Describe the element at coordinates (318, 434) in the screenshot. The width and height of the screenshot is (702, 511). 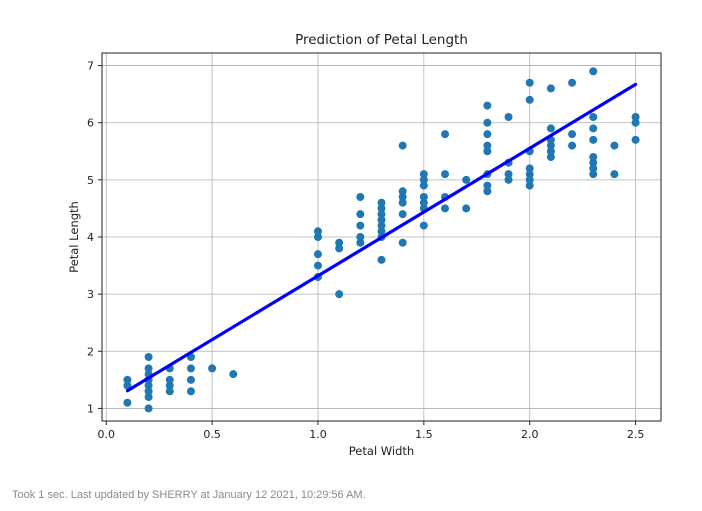
I see `x-tick-label: 1.0` at that location.